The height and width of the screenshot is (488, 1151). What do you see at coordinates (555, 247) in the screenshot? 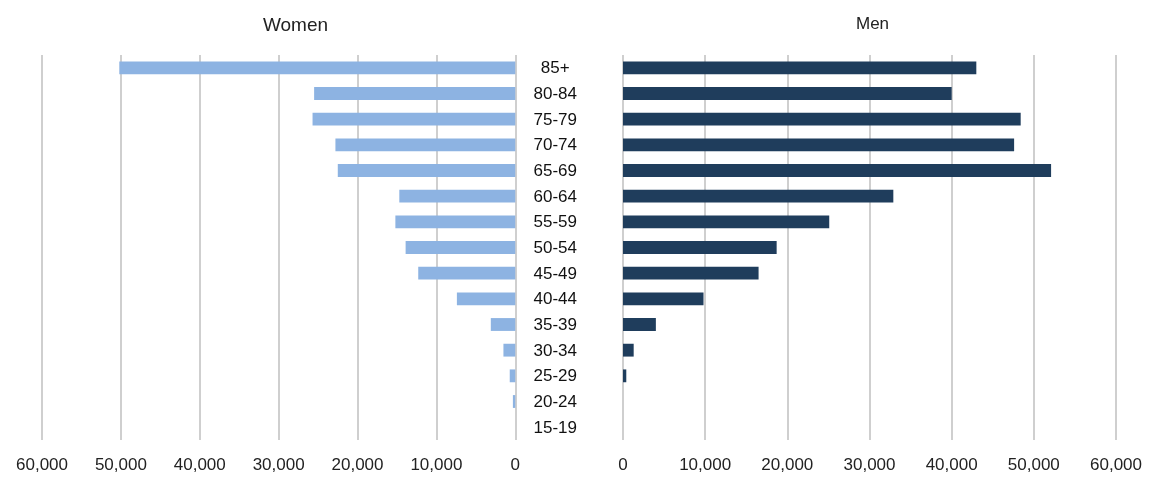
I see `y-tick-label: 50-54` at bounding box center [555, 247].